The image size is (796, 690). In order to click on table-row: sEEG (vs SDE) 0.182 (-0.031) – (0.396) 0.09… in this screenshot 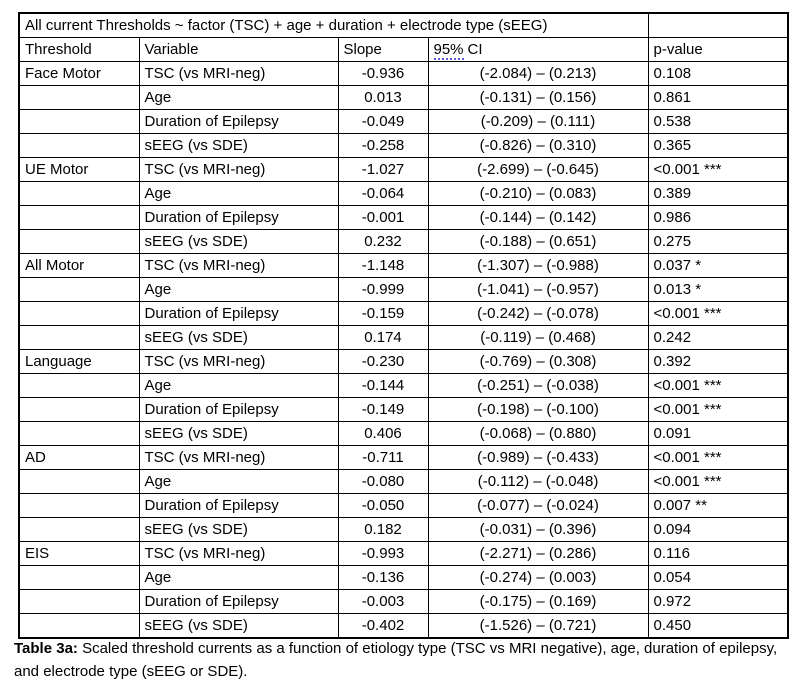, I will do `click(403, 529)`.